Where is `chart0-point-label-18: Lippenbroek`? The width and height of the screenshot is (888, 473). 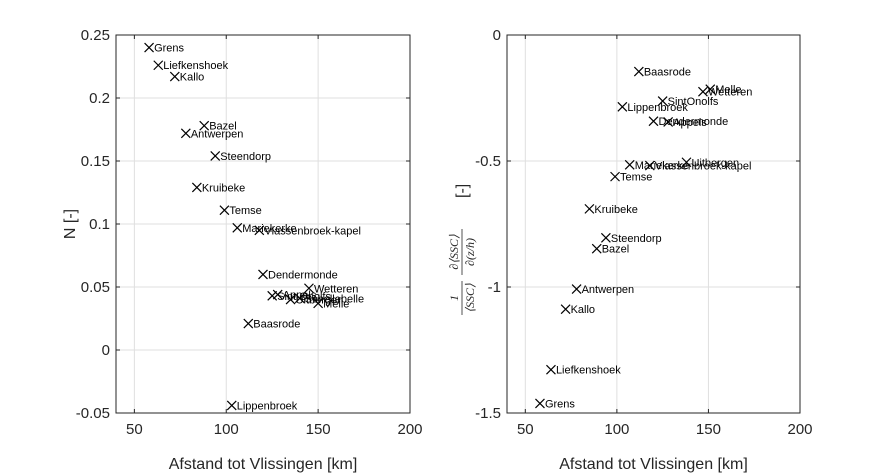
chart0-point-label-18: Lippenbroek is located at coordinates (267, 406).